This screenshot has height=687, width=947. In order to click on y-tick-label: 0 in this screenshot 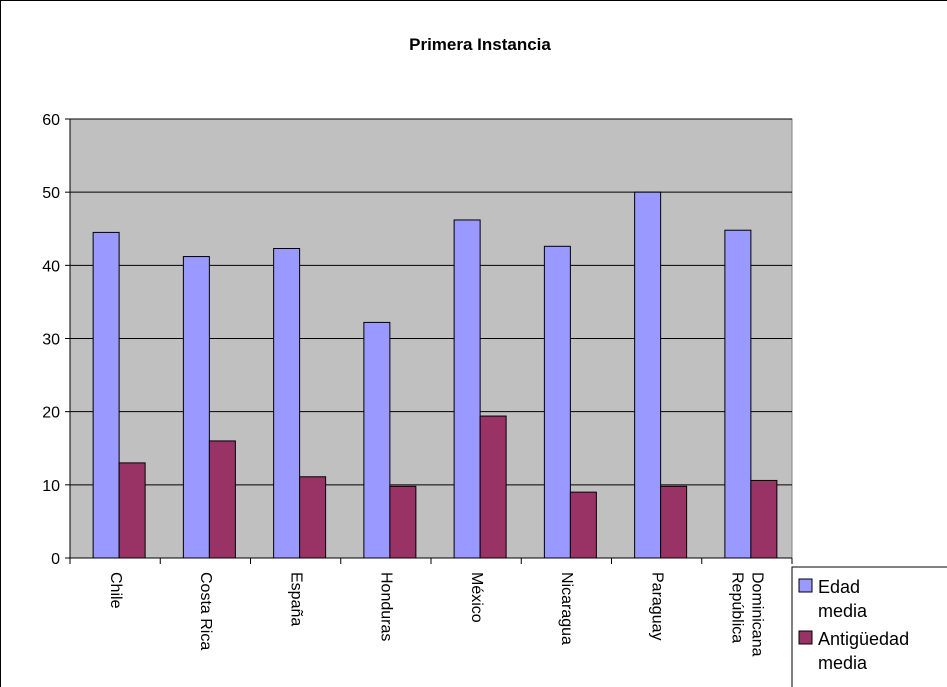, I will do `click(55, 559)`.